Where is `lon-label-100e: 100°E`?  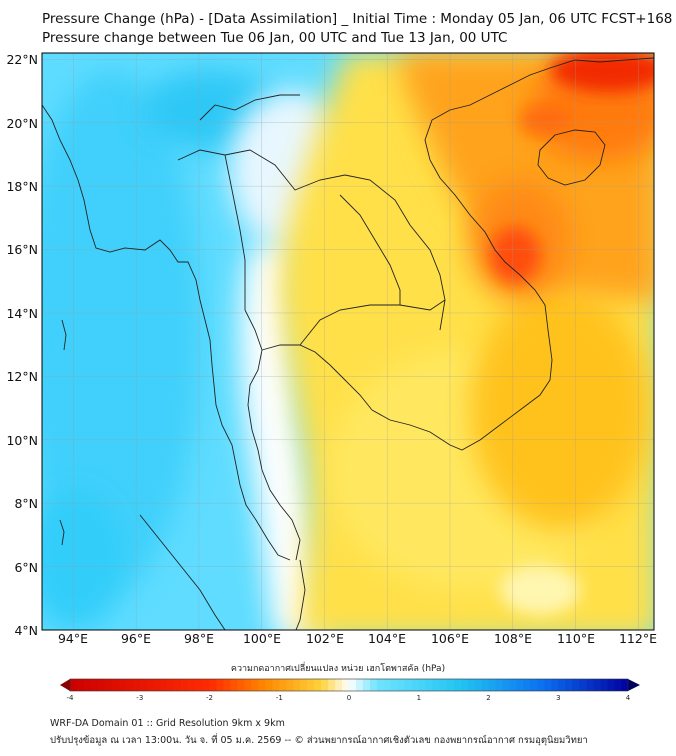
lon-label-100e: 100°E is located at coordinates (261, 638).